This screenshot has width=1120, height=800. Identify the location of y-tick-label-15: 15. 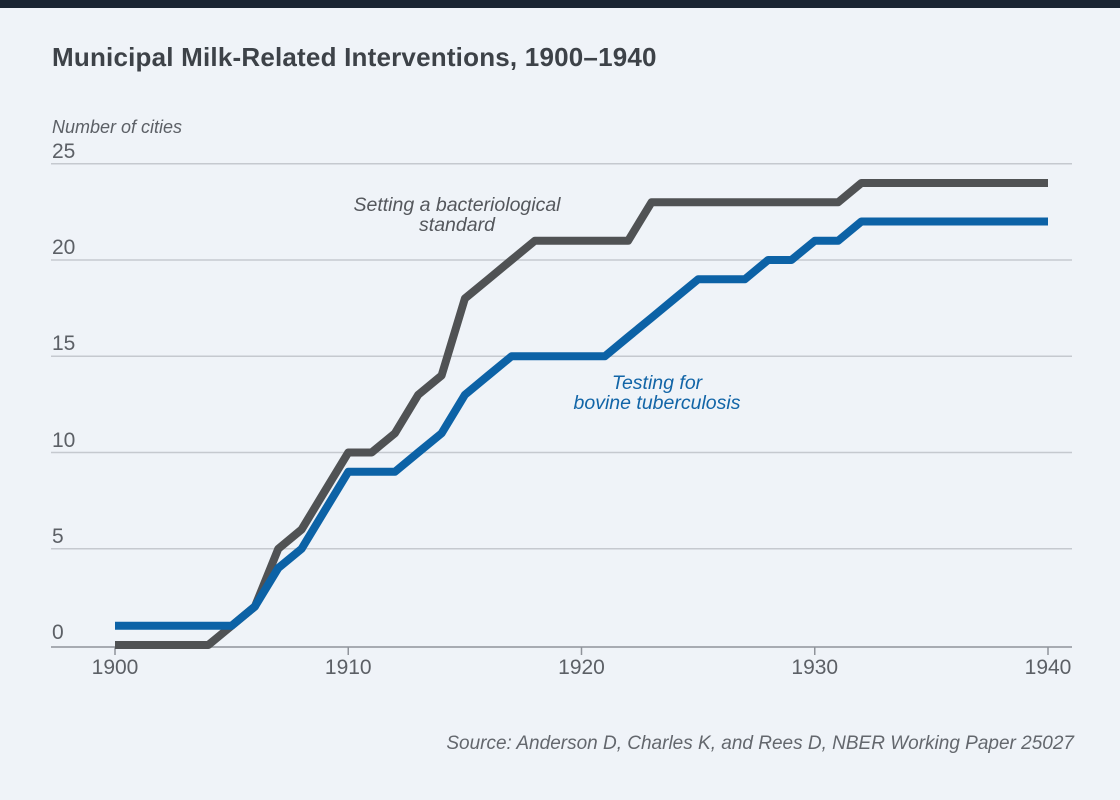
(64, 344).